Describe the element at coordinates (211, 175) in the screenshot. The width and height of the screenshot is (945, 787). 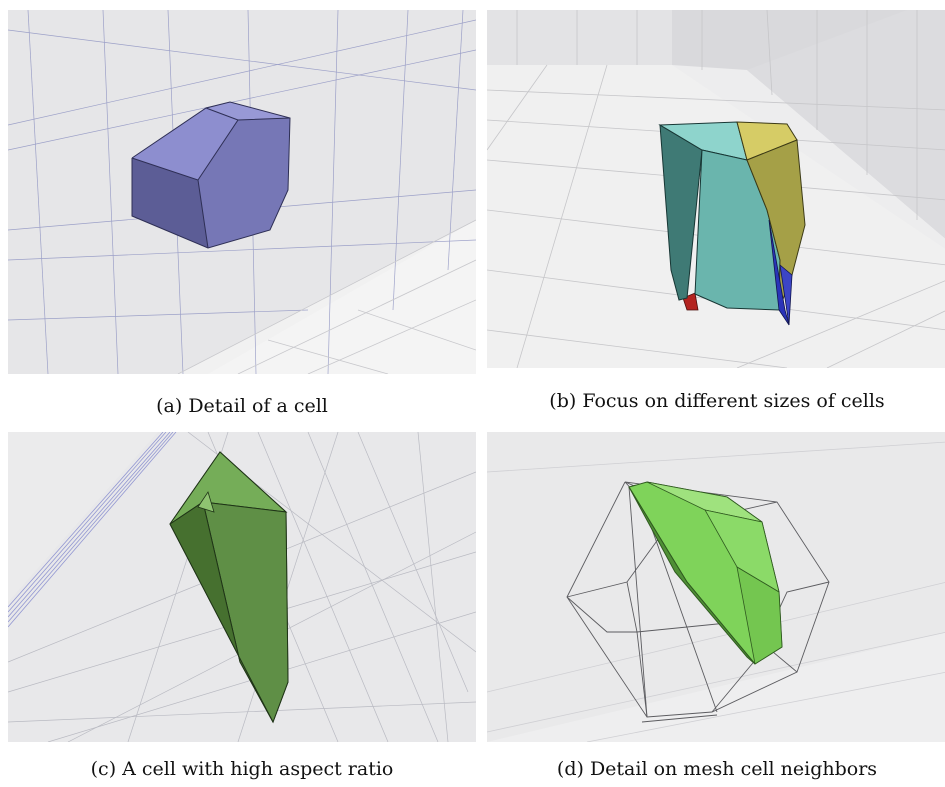
I see `cell-polyhedron-purple` at that location.